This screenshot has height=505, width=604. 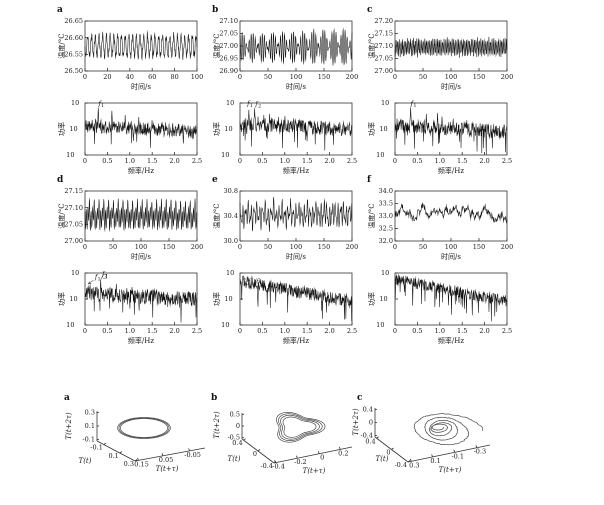 What do you see at coordinates (441, 309) in the screenshot?
I see `panel-f-spectrum-chart` at bounding box center [441, 309].